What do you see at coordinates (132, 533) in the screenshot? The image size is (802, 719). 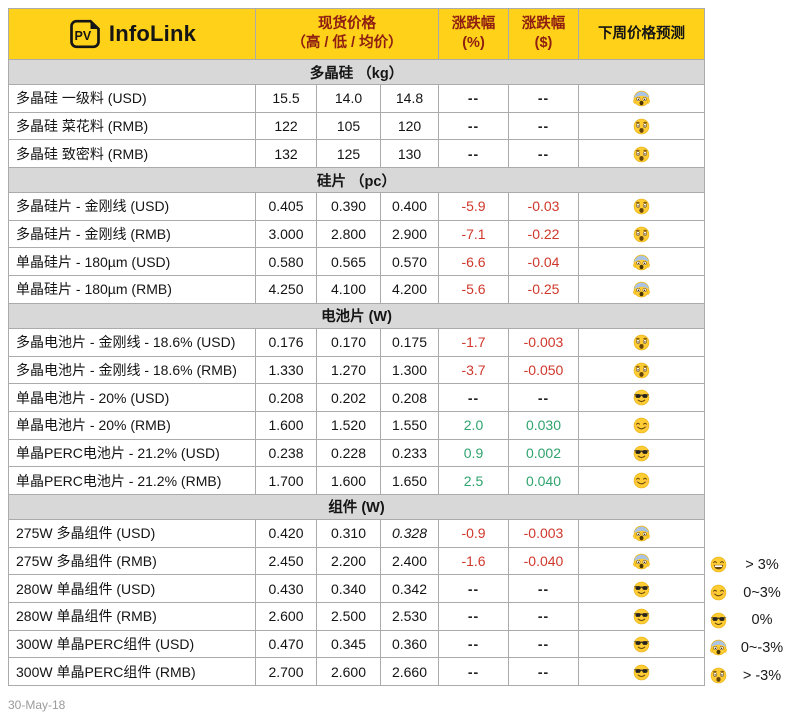 I see `product-name: 275W 多晶组件 (USD)` at bounding box center [132, 533].